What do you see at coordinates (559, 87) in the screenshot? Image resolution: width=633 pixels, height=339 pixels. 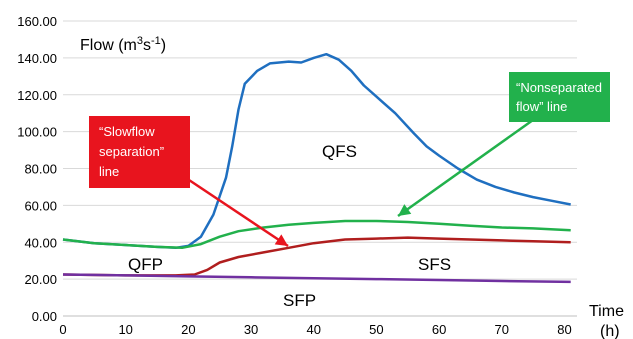 I see `nonseparated-callout-line1: “Nonseparated` at bounding box center [559, 87].